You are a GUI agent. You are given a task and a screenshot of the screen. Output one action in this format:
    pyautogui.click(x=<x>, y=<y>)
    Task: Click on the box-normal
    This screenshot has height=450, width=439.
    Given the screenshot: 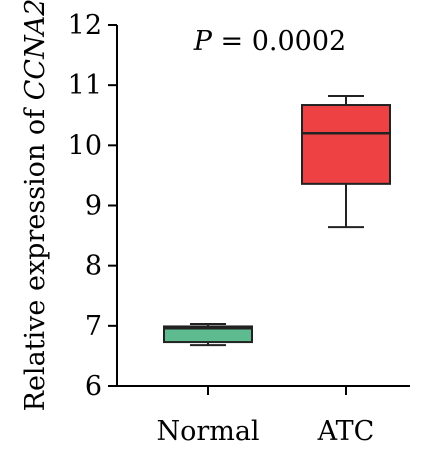 What is the action you would take?
    pyautogui.click(x=208, y=335)
    